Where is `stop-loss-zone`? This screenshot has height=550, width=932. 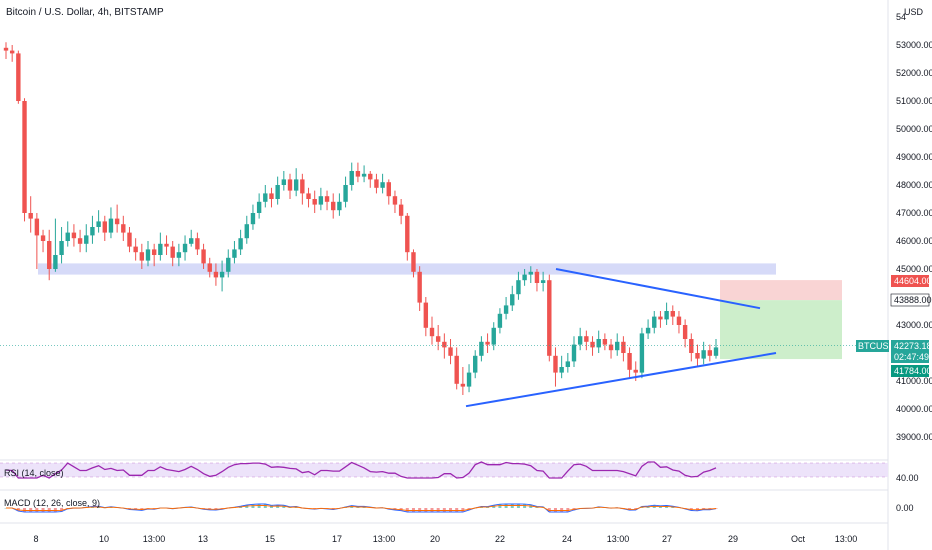
stop-loss-zone is located at coordinates (781, 290).